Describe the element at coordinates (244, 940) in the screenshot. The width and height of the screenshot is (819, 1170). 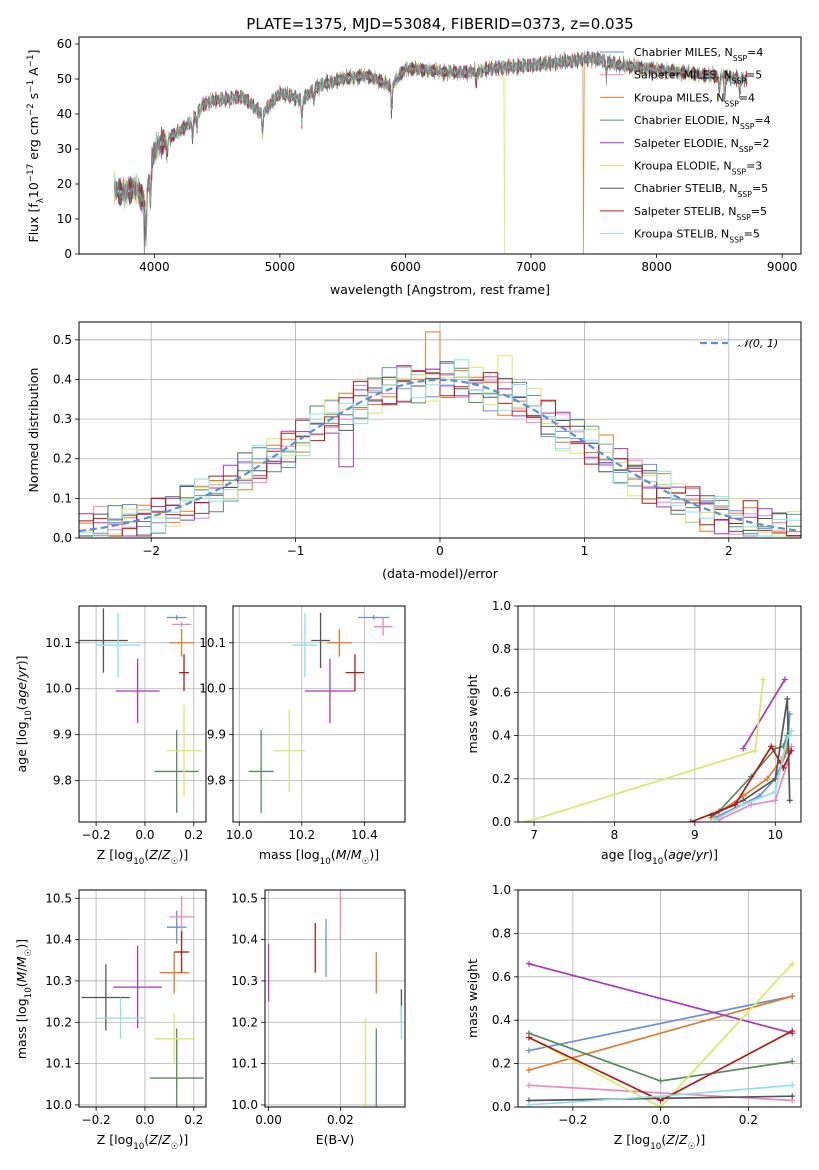
I see `y-tick-label: 10.4` at that location.